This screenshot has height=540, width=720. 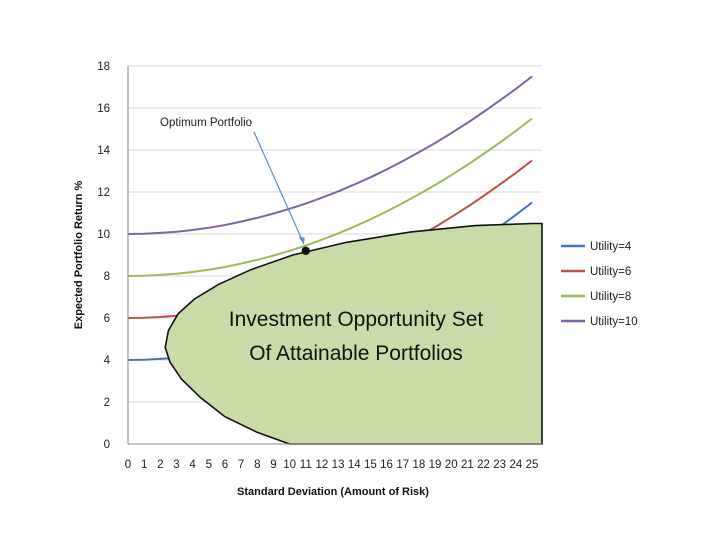 What do you see at coordinates (225, 465) in the screenshot?
I see `x-tick-label: 6` at bounding box center [225, 465].